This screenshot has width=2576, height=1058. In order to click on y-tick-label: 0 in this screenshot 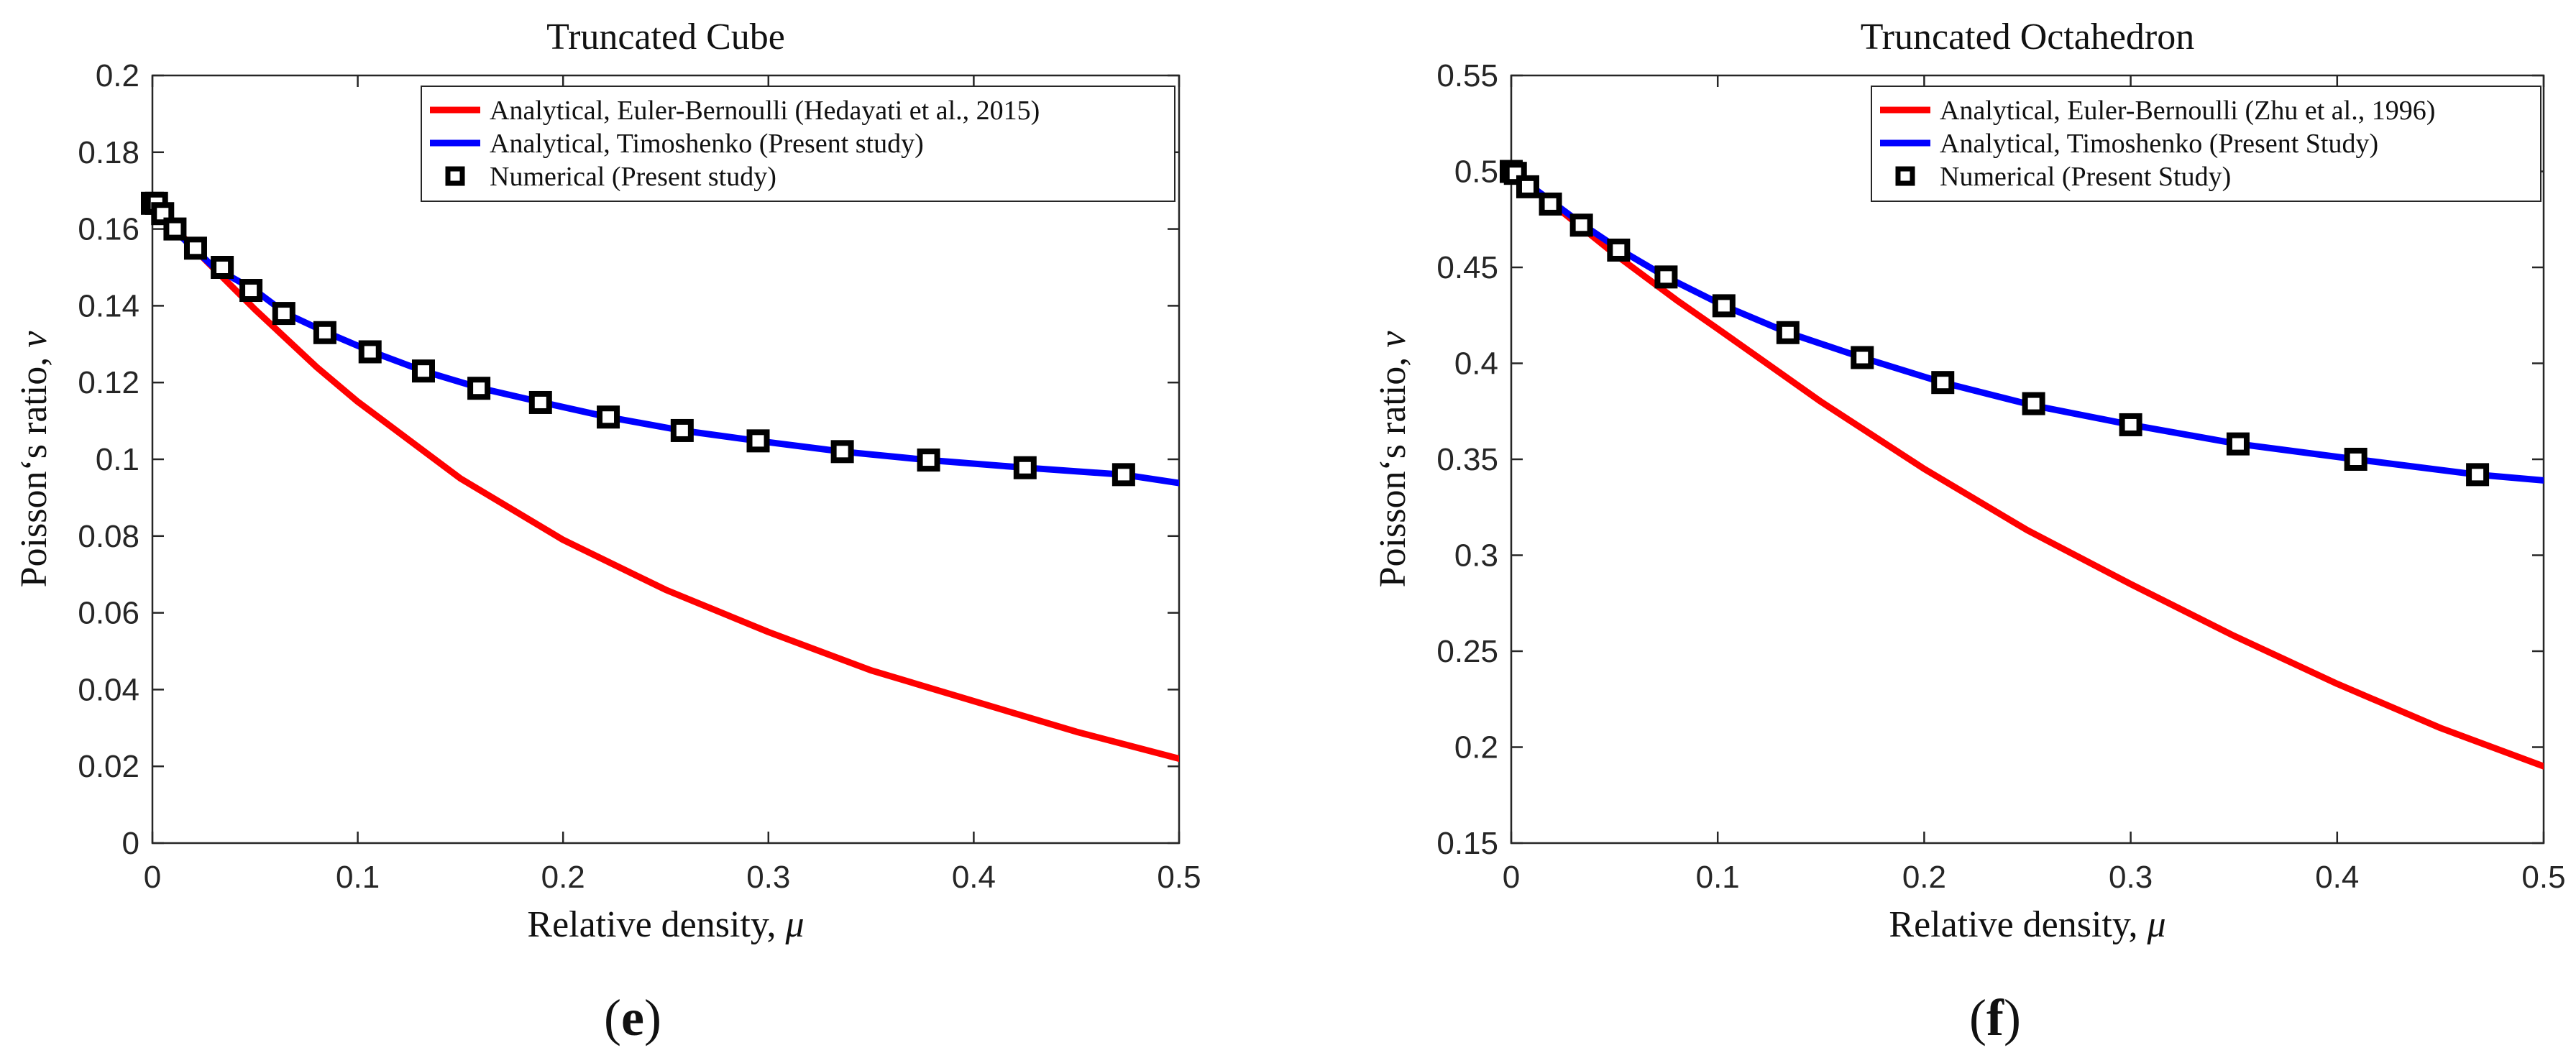, I will do `click(130, 843)`.